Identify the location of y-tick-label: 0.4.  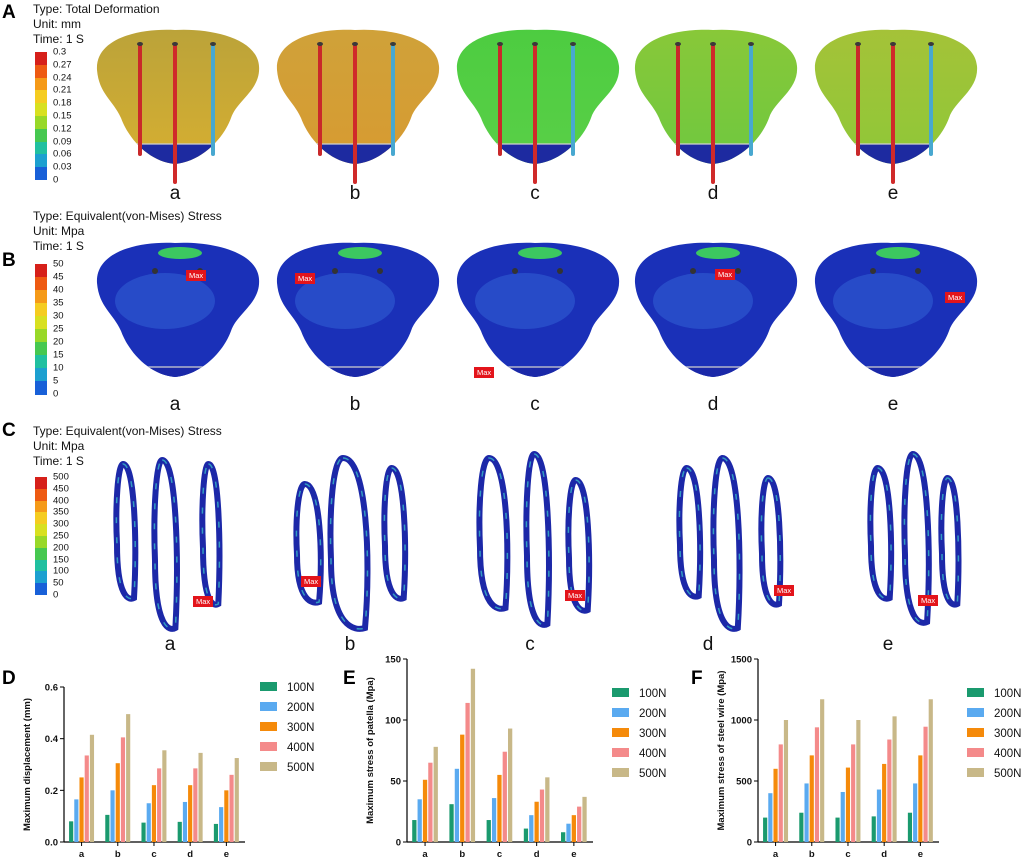
(52, 739).